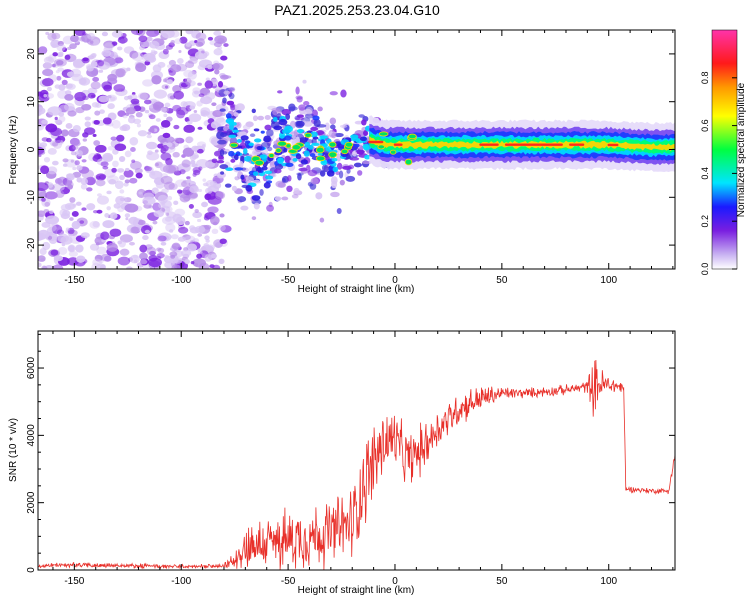 The width and height of the screenshot is (750, 605). What do you see at coordinates (13, 150) in the screenshot?
I see `spectrogram-ylabel: Frequency (Hz)` at bounding box center [13, 150].